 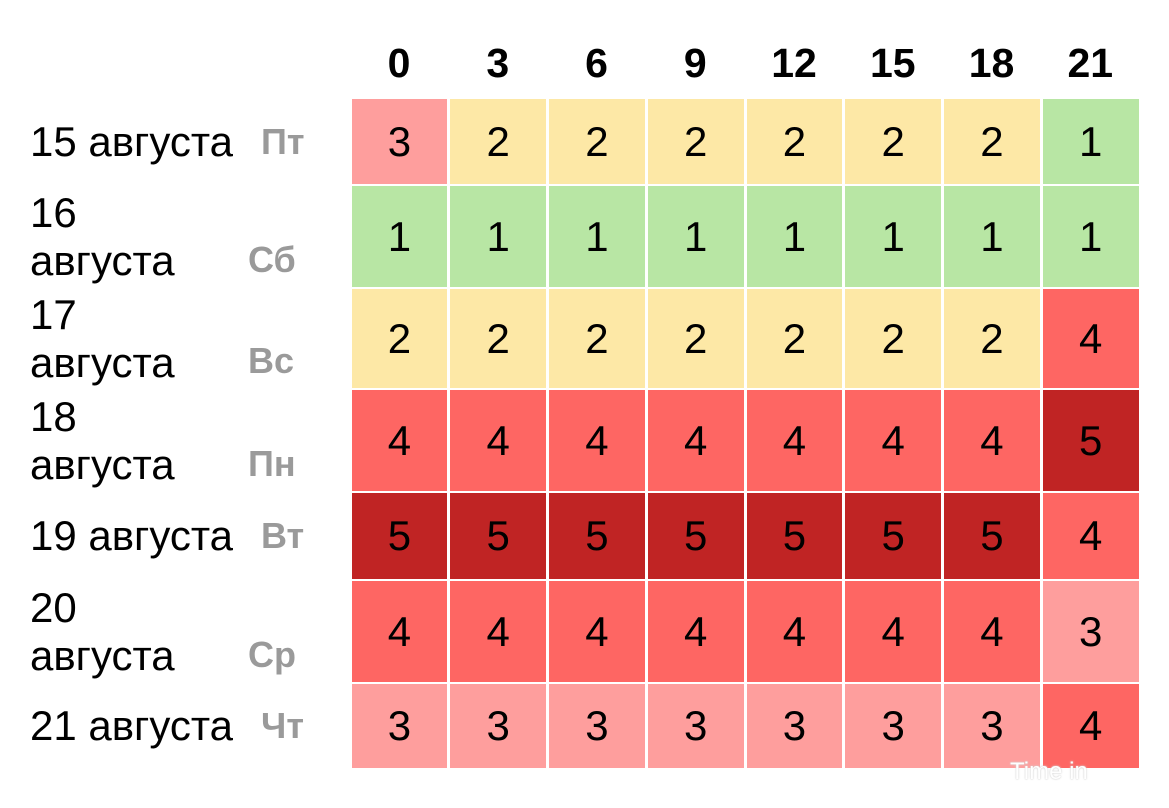 What do you see at coordinates (283, 535) in the screenshot?
I see `row-weekday: Вт` at bounding box center [283, 535].